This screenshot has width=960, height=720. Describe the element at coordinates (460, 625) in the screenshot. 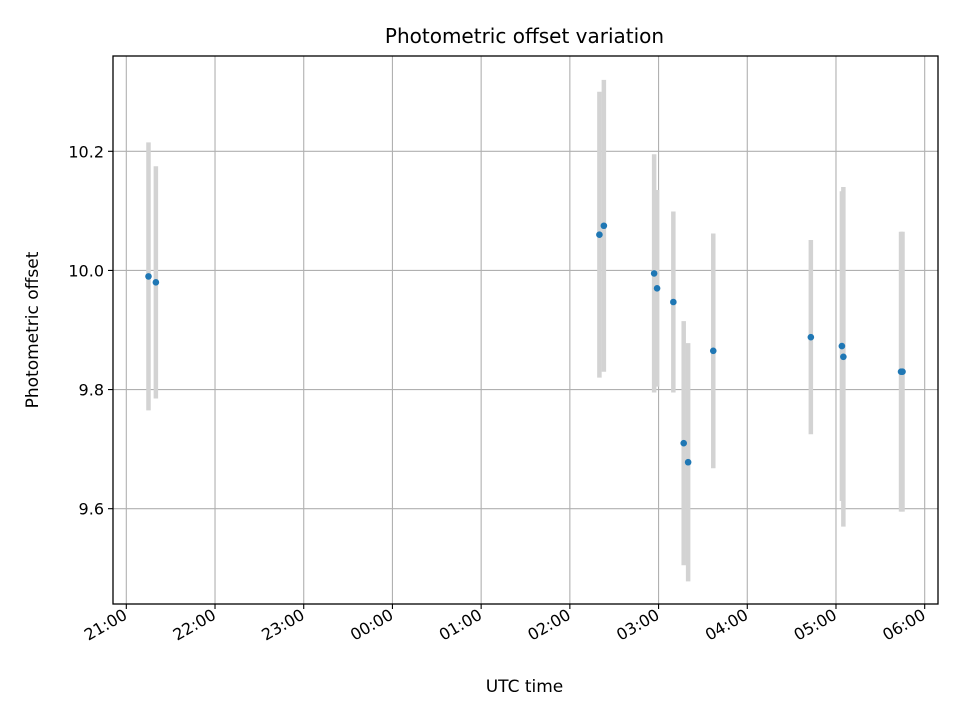

I see `x-tick-label: 01:00` at that location.